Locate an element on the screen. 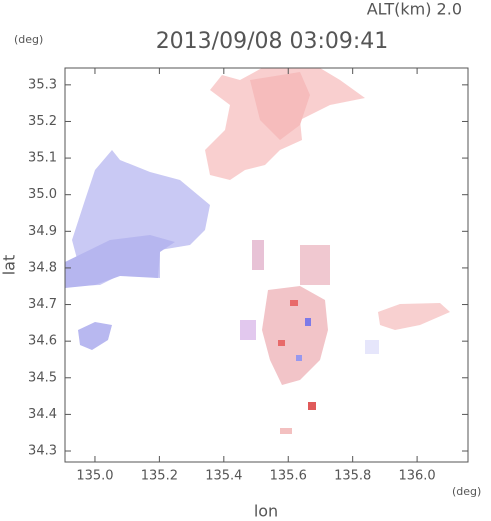 Image resolution: width=491 pixels, height=521 pixels. altitude-label: ALT(km) 2.0 is located at coordinates (414, 9).